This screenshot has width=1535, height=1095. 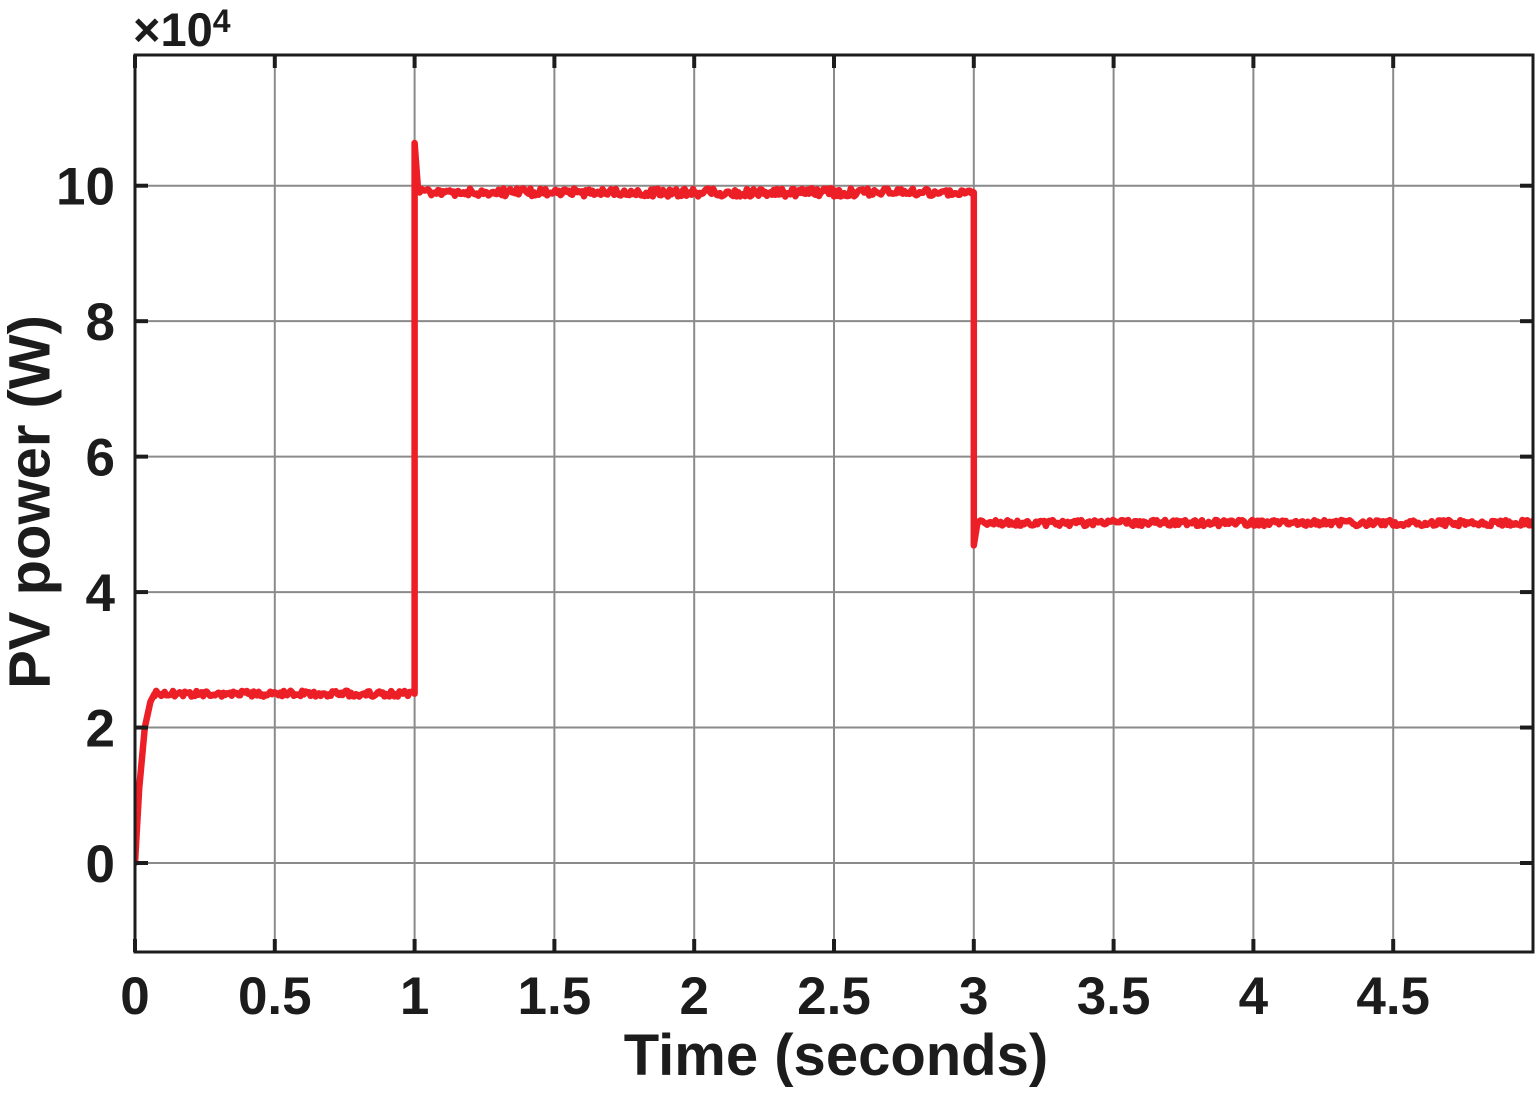 What do you see at coordinates (134, 996) in the screenshot?
I see `x-tick-label: 0` at bounding box center [134, 996].